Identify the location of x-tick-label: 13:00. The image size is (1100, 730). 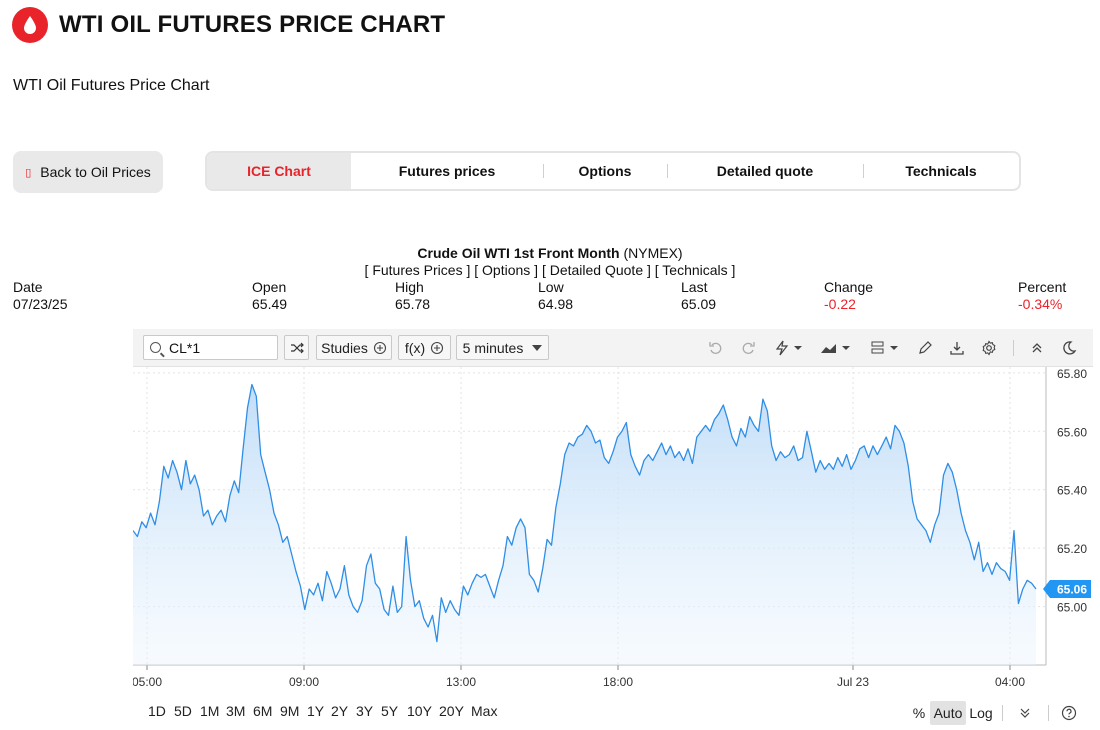
(461, 682).